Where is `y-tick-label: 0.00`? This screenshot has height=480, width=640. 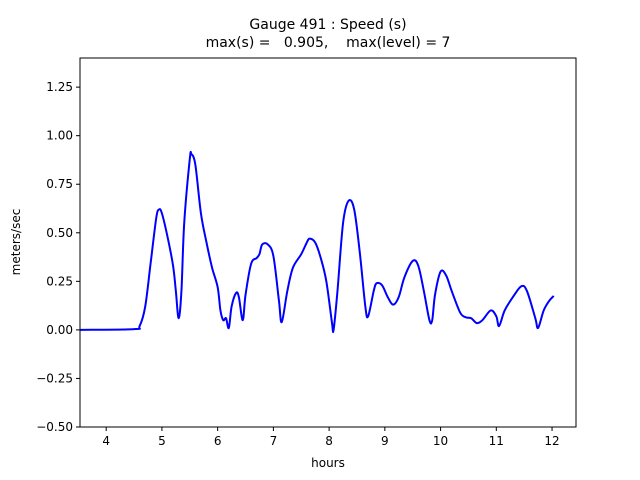 y-tick-label: 0.00 is located at coordinates (59, 330).